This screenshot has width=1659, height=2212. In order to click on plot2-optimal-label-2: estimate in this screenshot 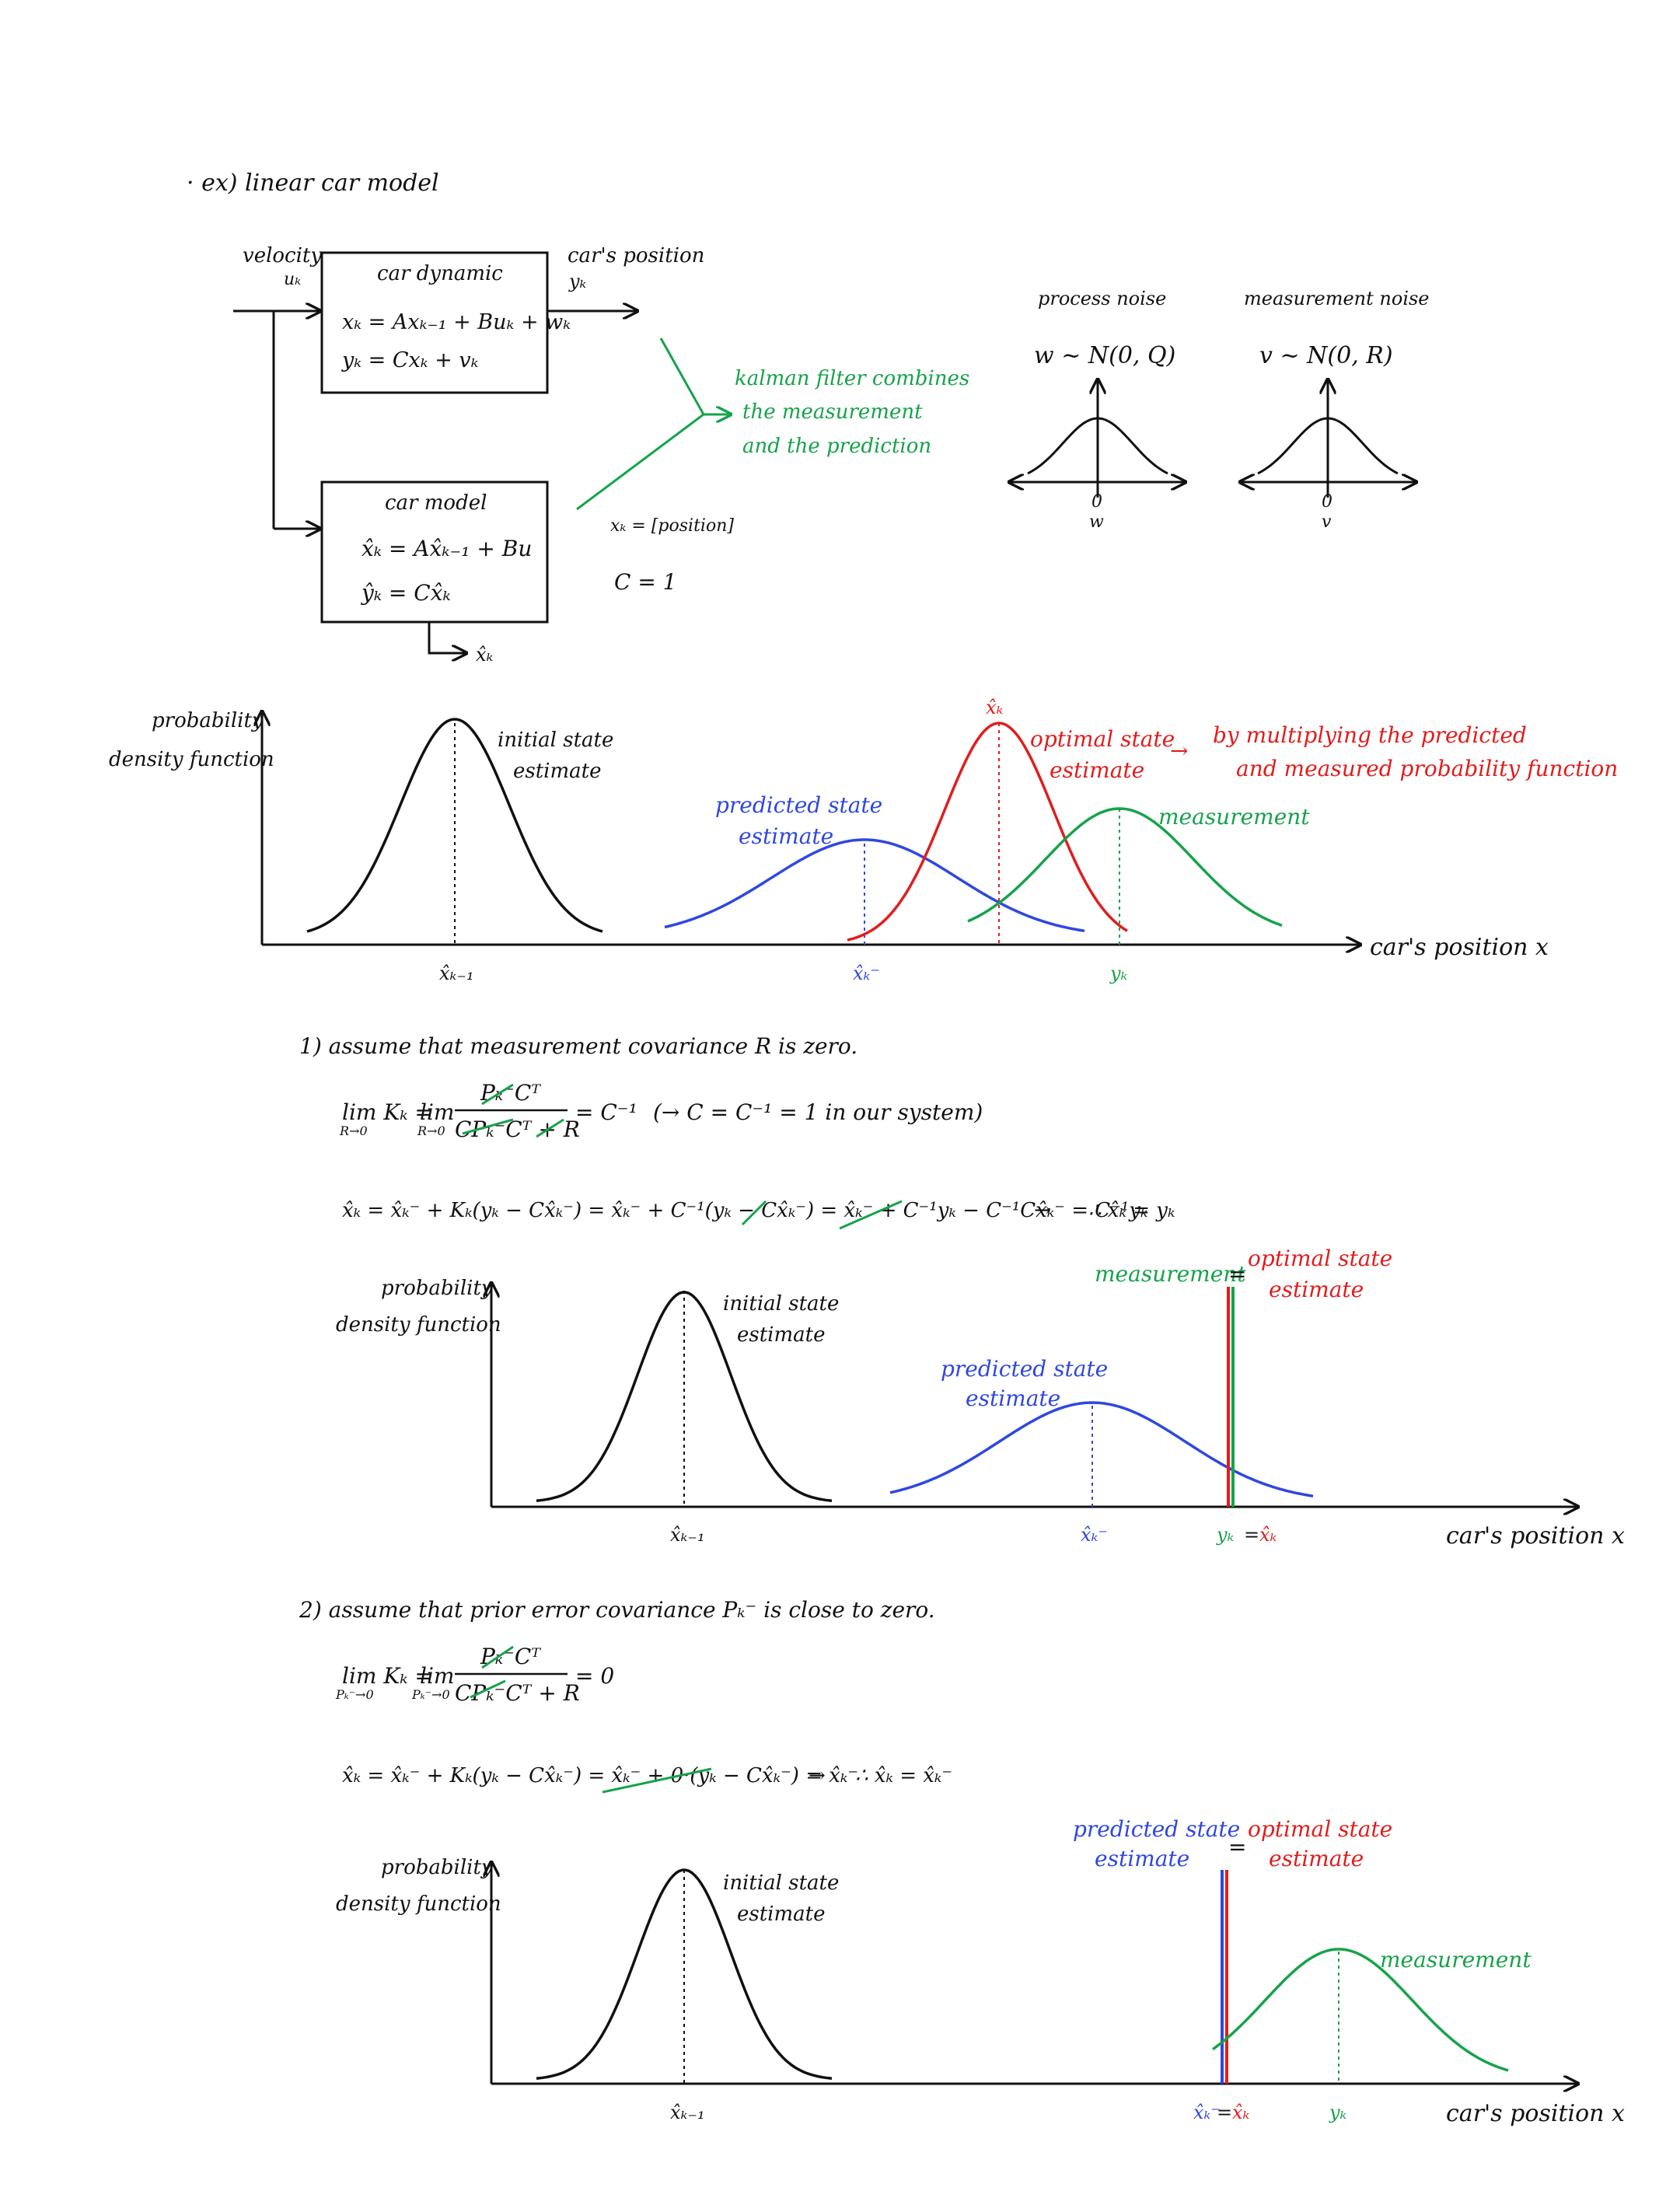, I will do `click(1316, 1289)`.